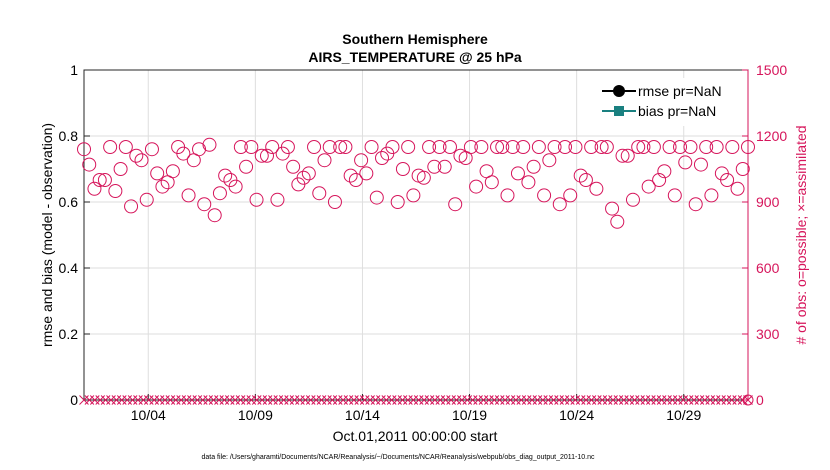  I want to click on right-tick-label: 900, so click(768, 202).